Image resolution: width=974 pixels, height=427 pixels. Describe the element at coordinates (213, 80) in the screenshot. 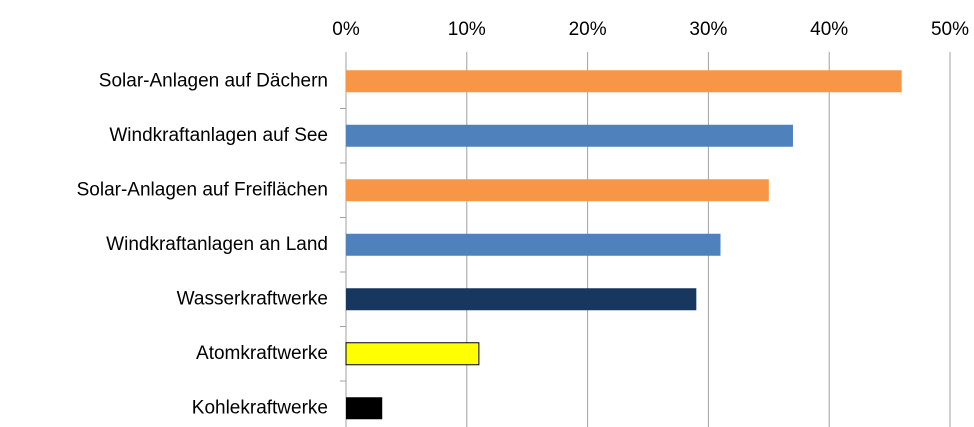

I see `y-tick-label: Solar-Anlagen auf Dächern` at that location.